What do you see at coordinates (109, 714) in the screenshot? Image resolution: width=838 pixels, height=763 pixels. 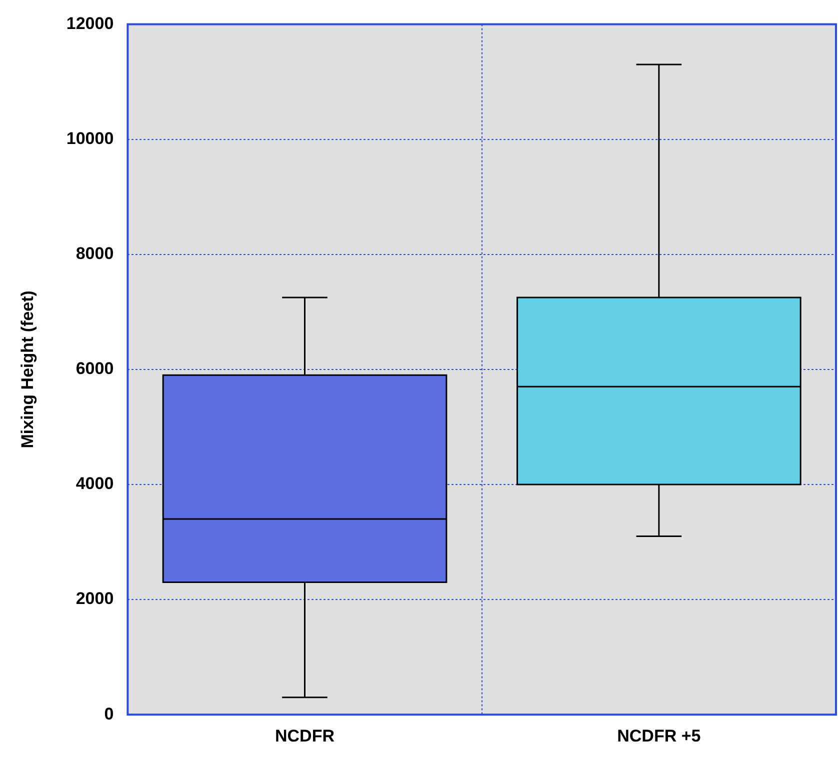 I see `y-tick-label: 0` at bounding box center [109, 714].